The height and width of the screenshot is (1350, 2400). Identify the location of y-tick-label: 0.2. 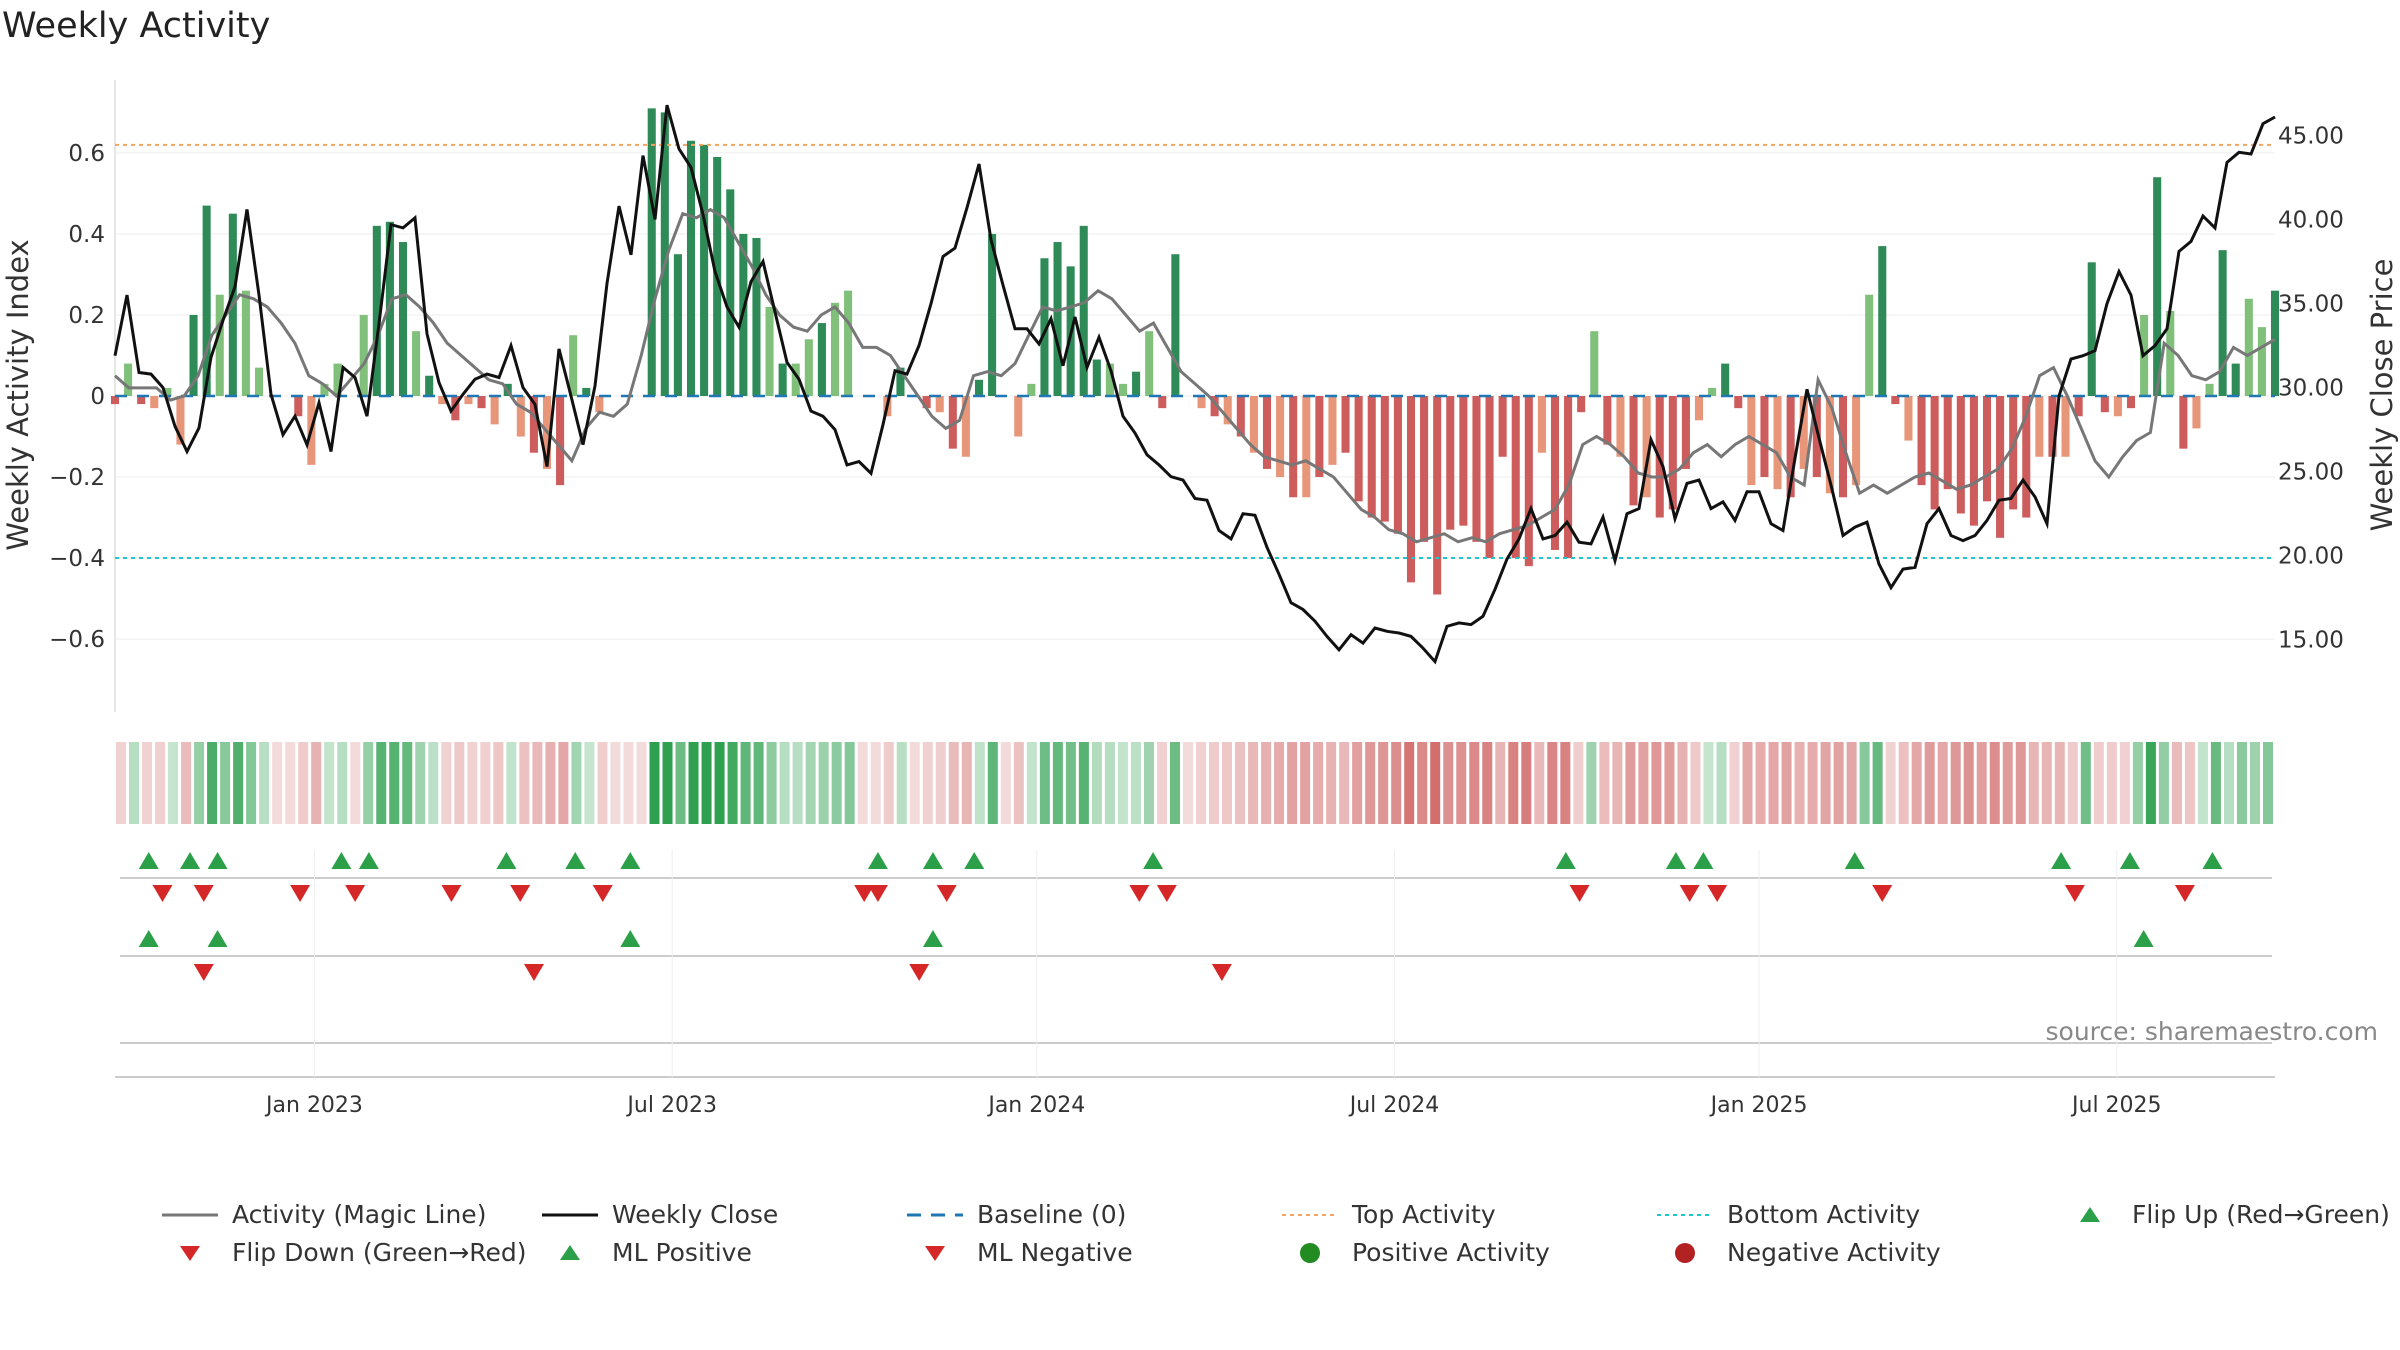
(86, 316).